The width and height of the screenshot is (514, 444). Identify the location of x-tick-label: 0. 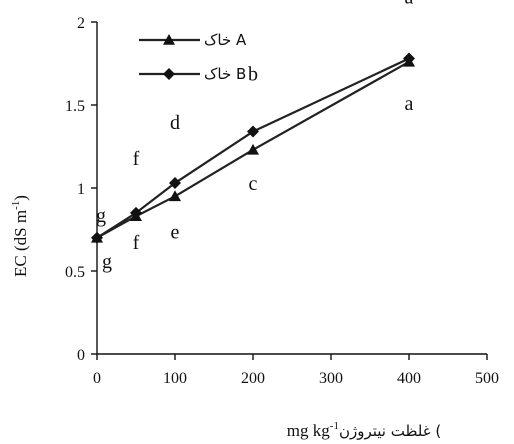
(97, 378).